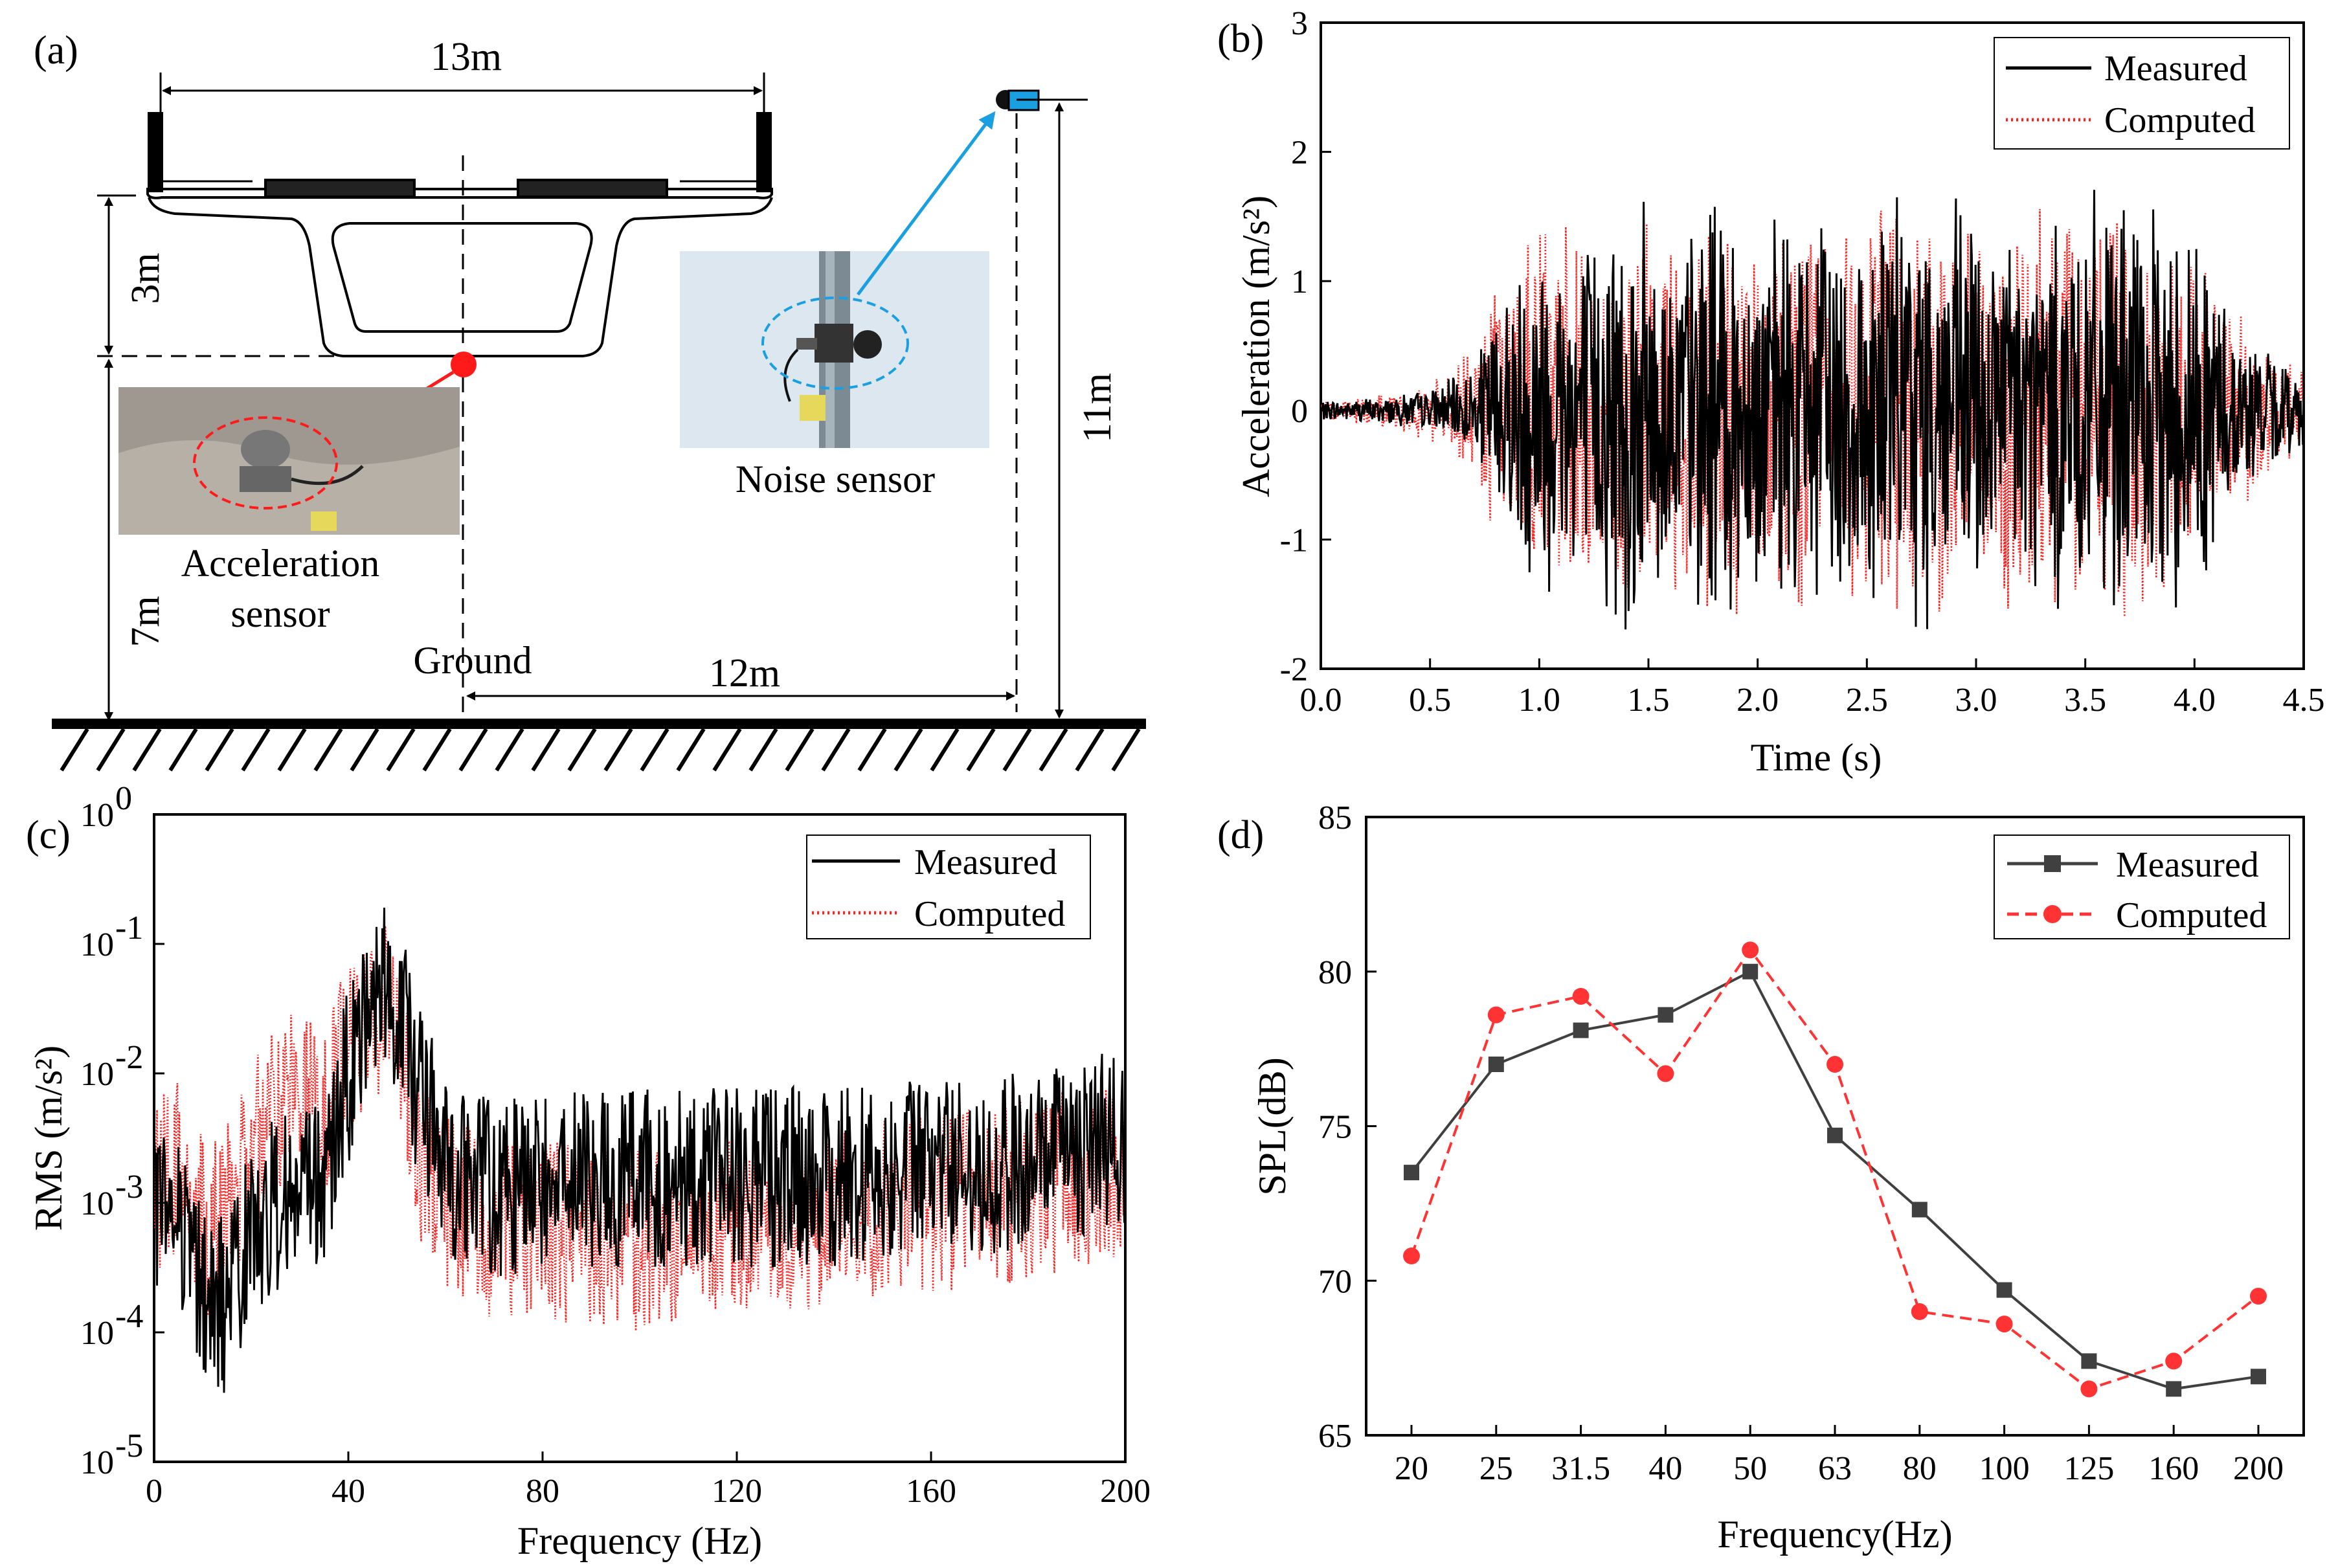 Image resolution: width=2338 pixels, height=1568 pixels. Describe the element at coordinates (2142, 93) in the screenshot. I see `legend-b: Measured Computed` at that location.